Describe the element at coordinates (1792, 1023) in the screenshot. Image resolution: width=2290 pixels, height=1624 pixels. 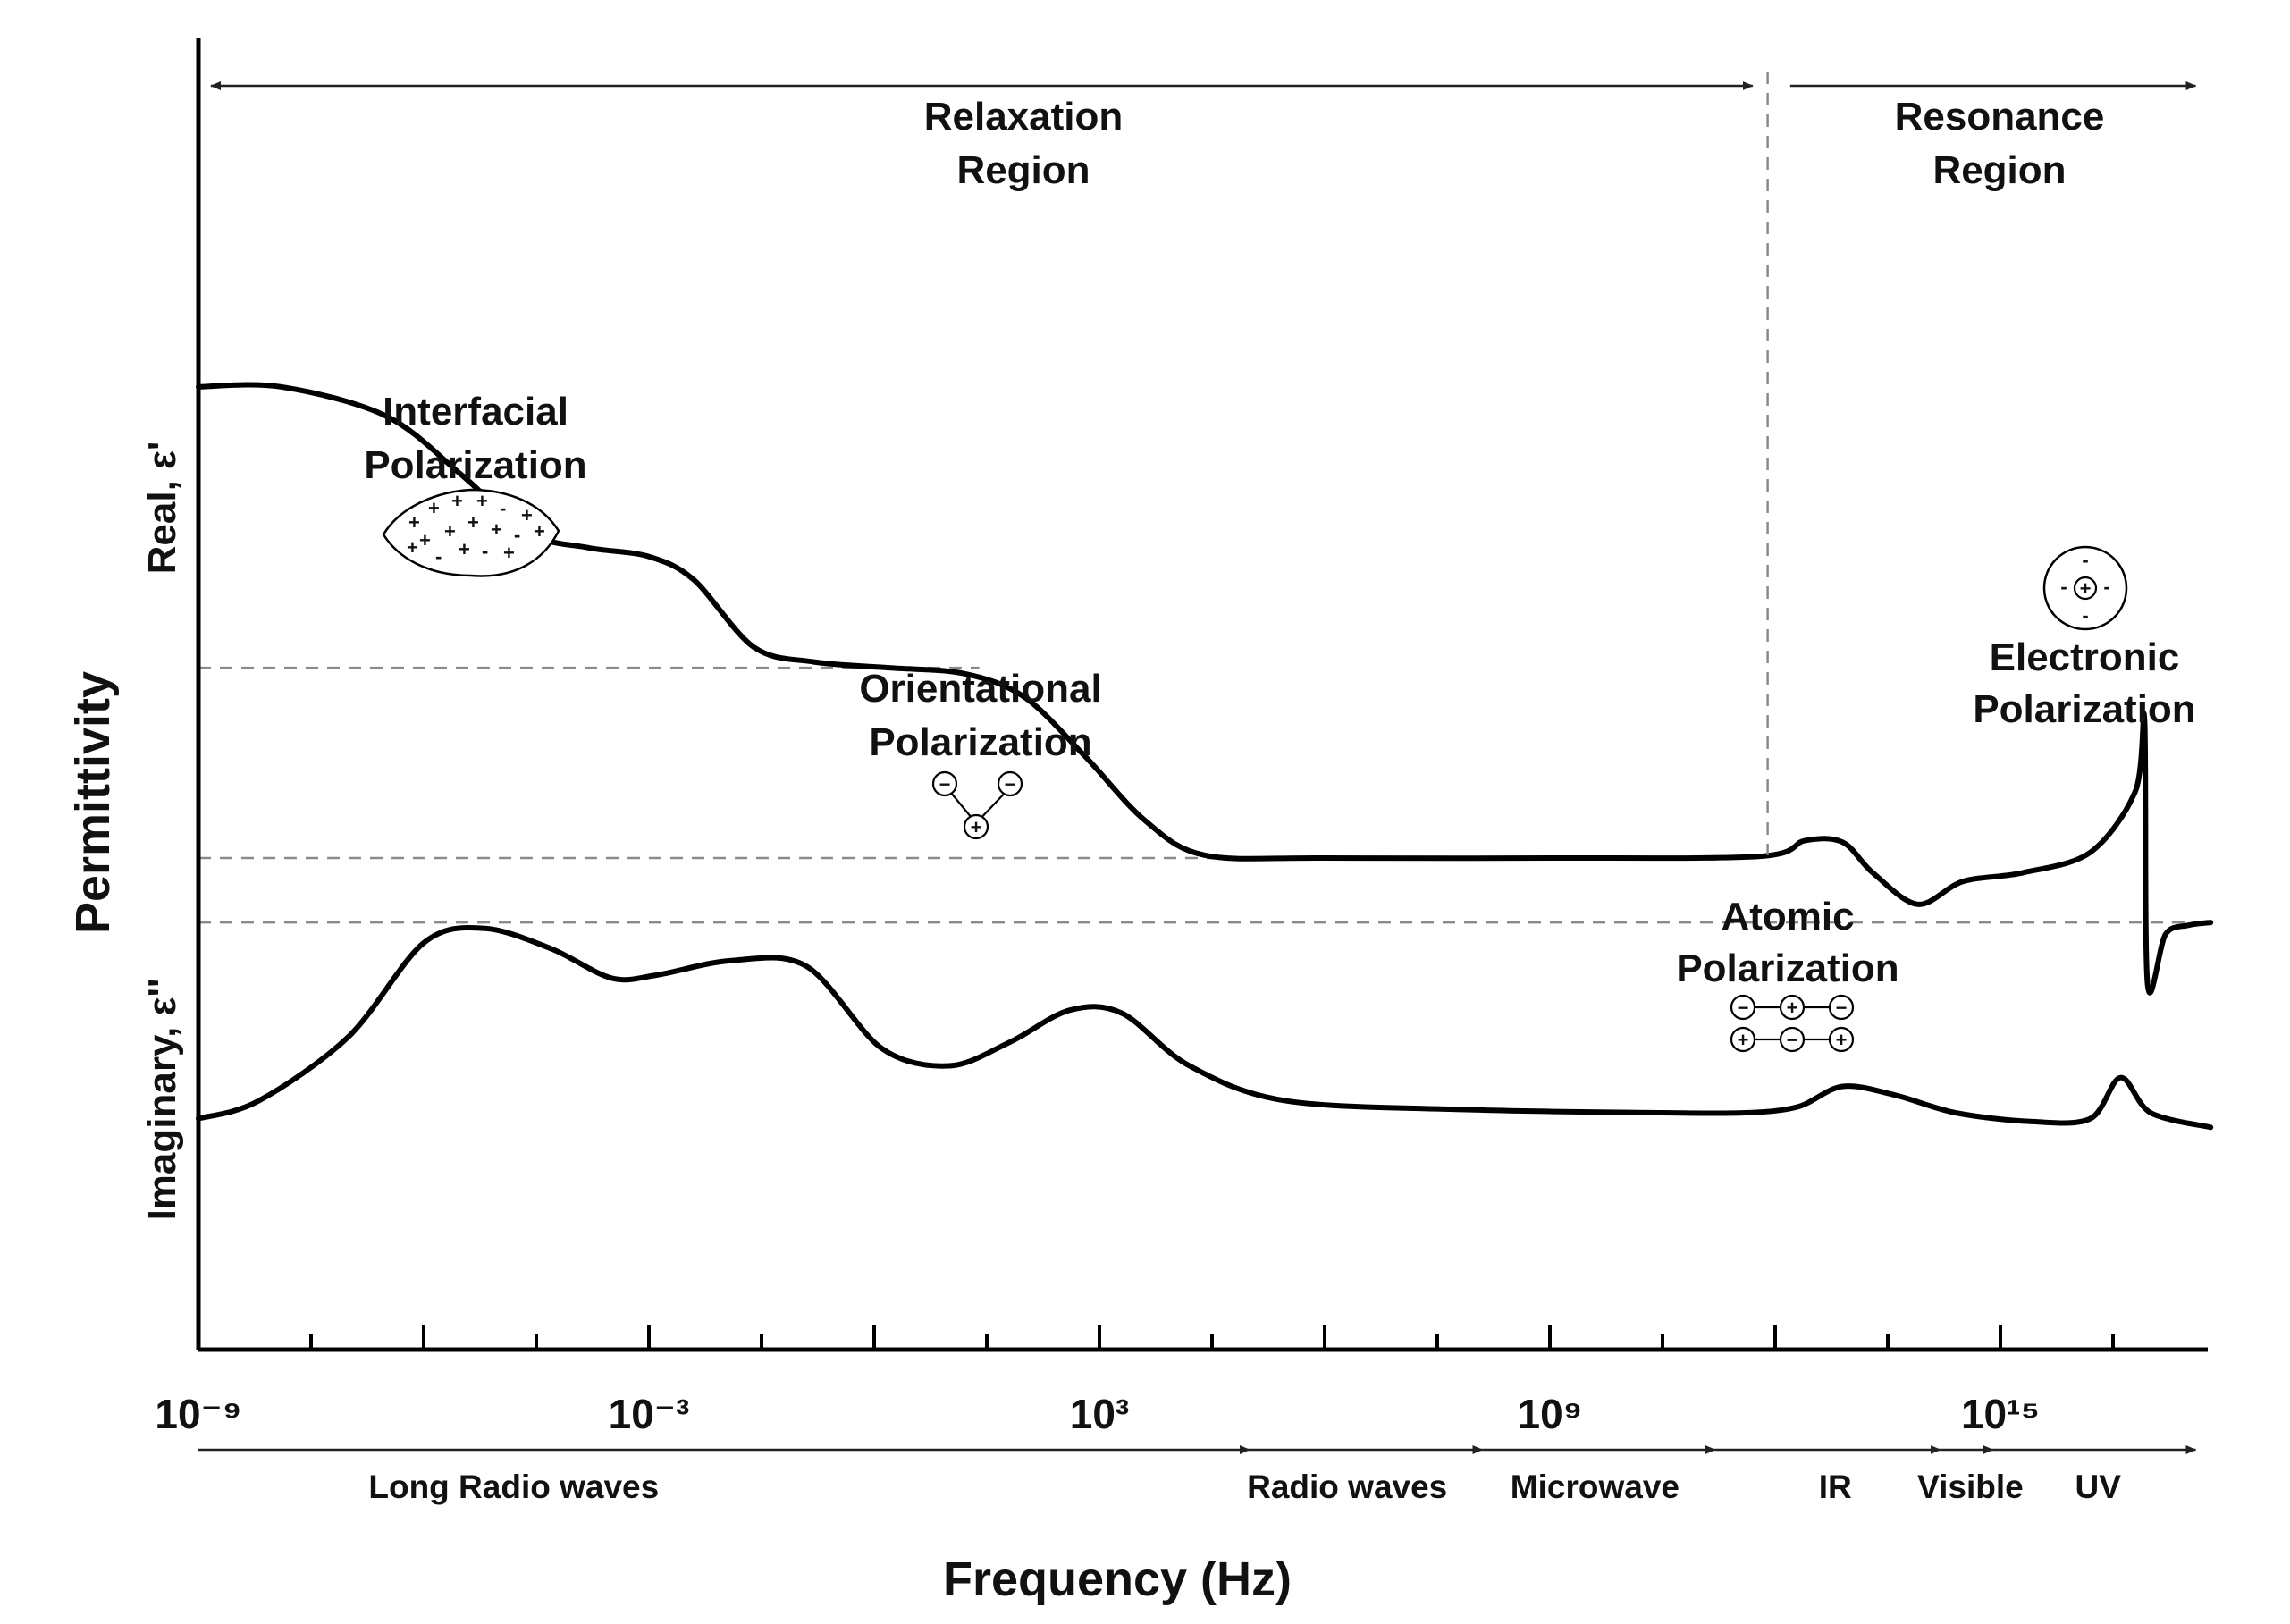
I see `ion-lattice-icon: − + − + − +` at that location.